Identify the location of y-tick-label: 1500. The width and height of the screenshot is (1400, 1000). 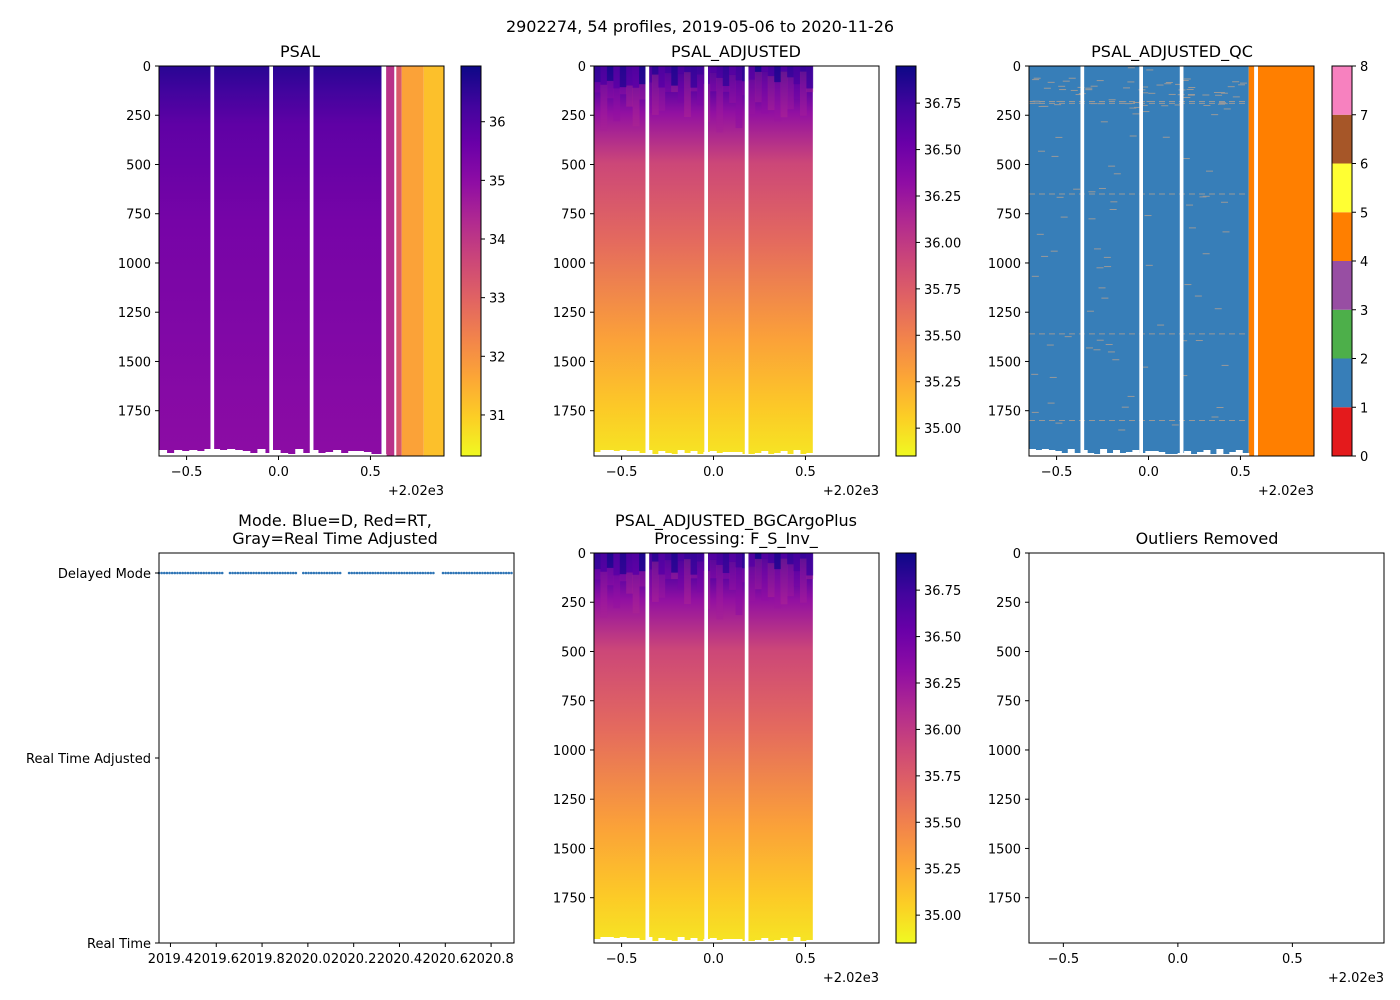
(569, 362).